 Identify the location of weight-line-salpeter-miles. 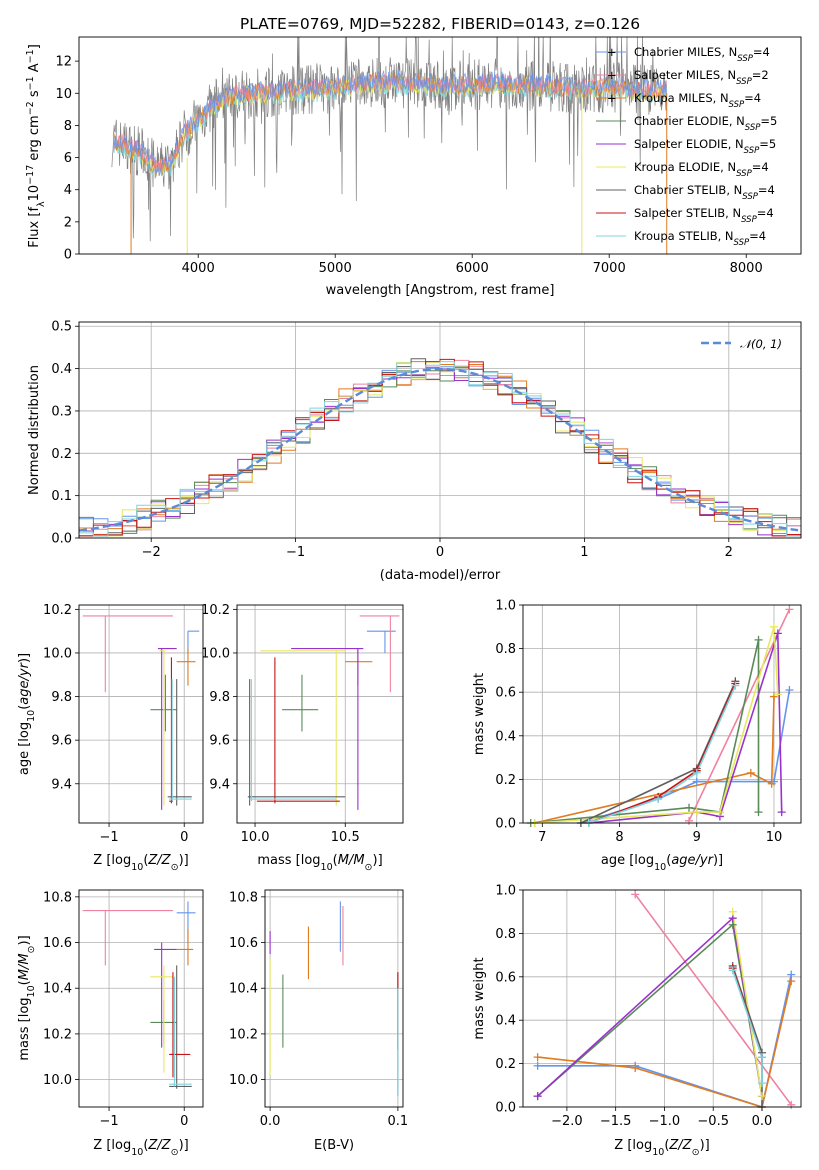
(713, 999).